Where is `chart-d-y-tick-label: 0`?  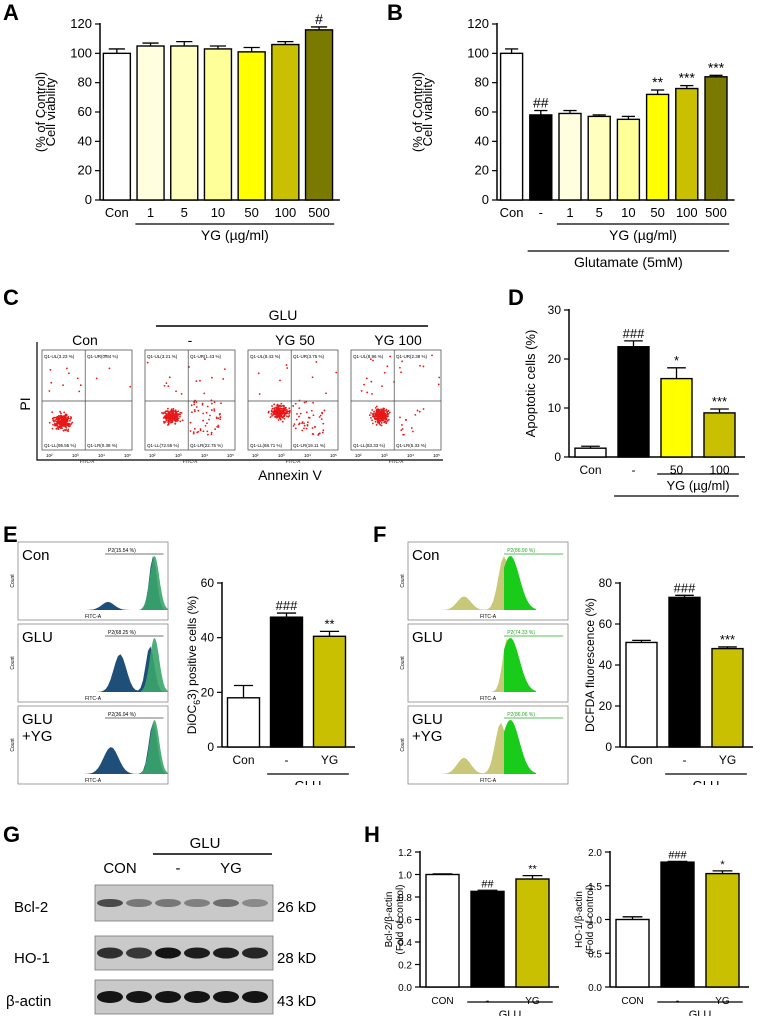
chart-d-y-tick-label: 0 is located at coordinates (557, 457).